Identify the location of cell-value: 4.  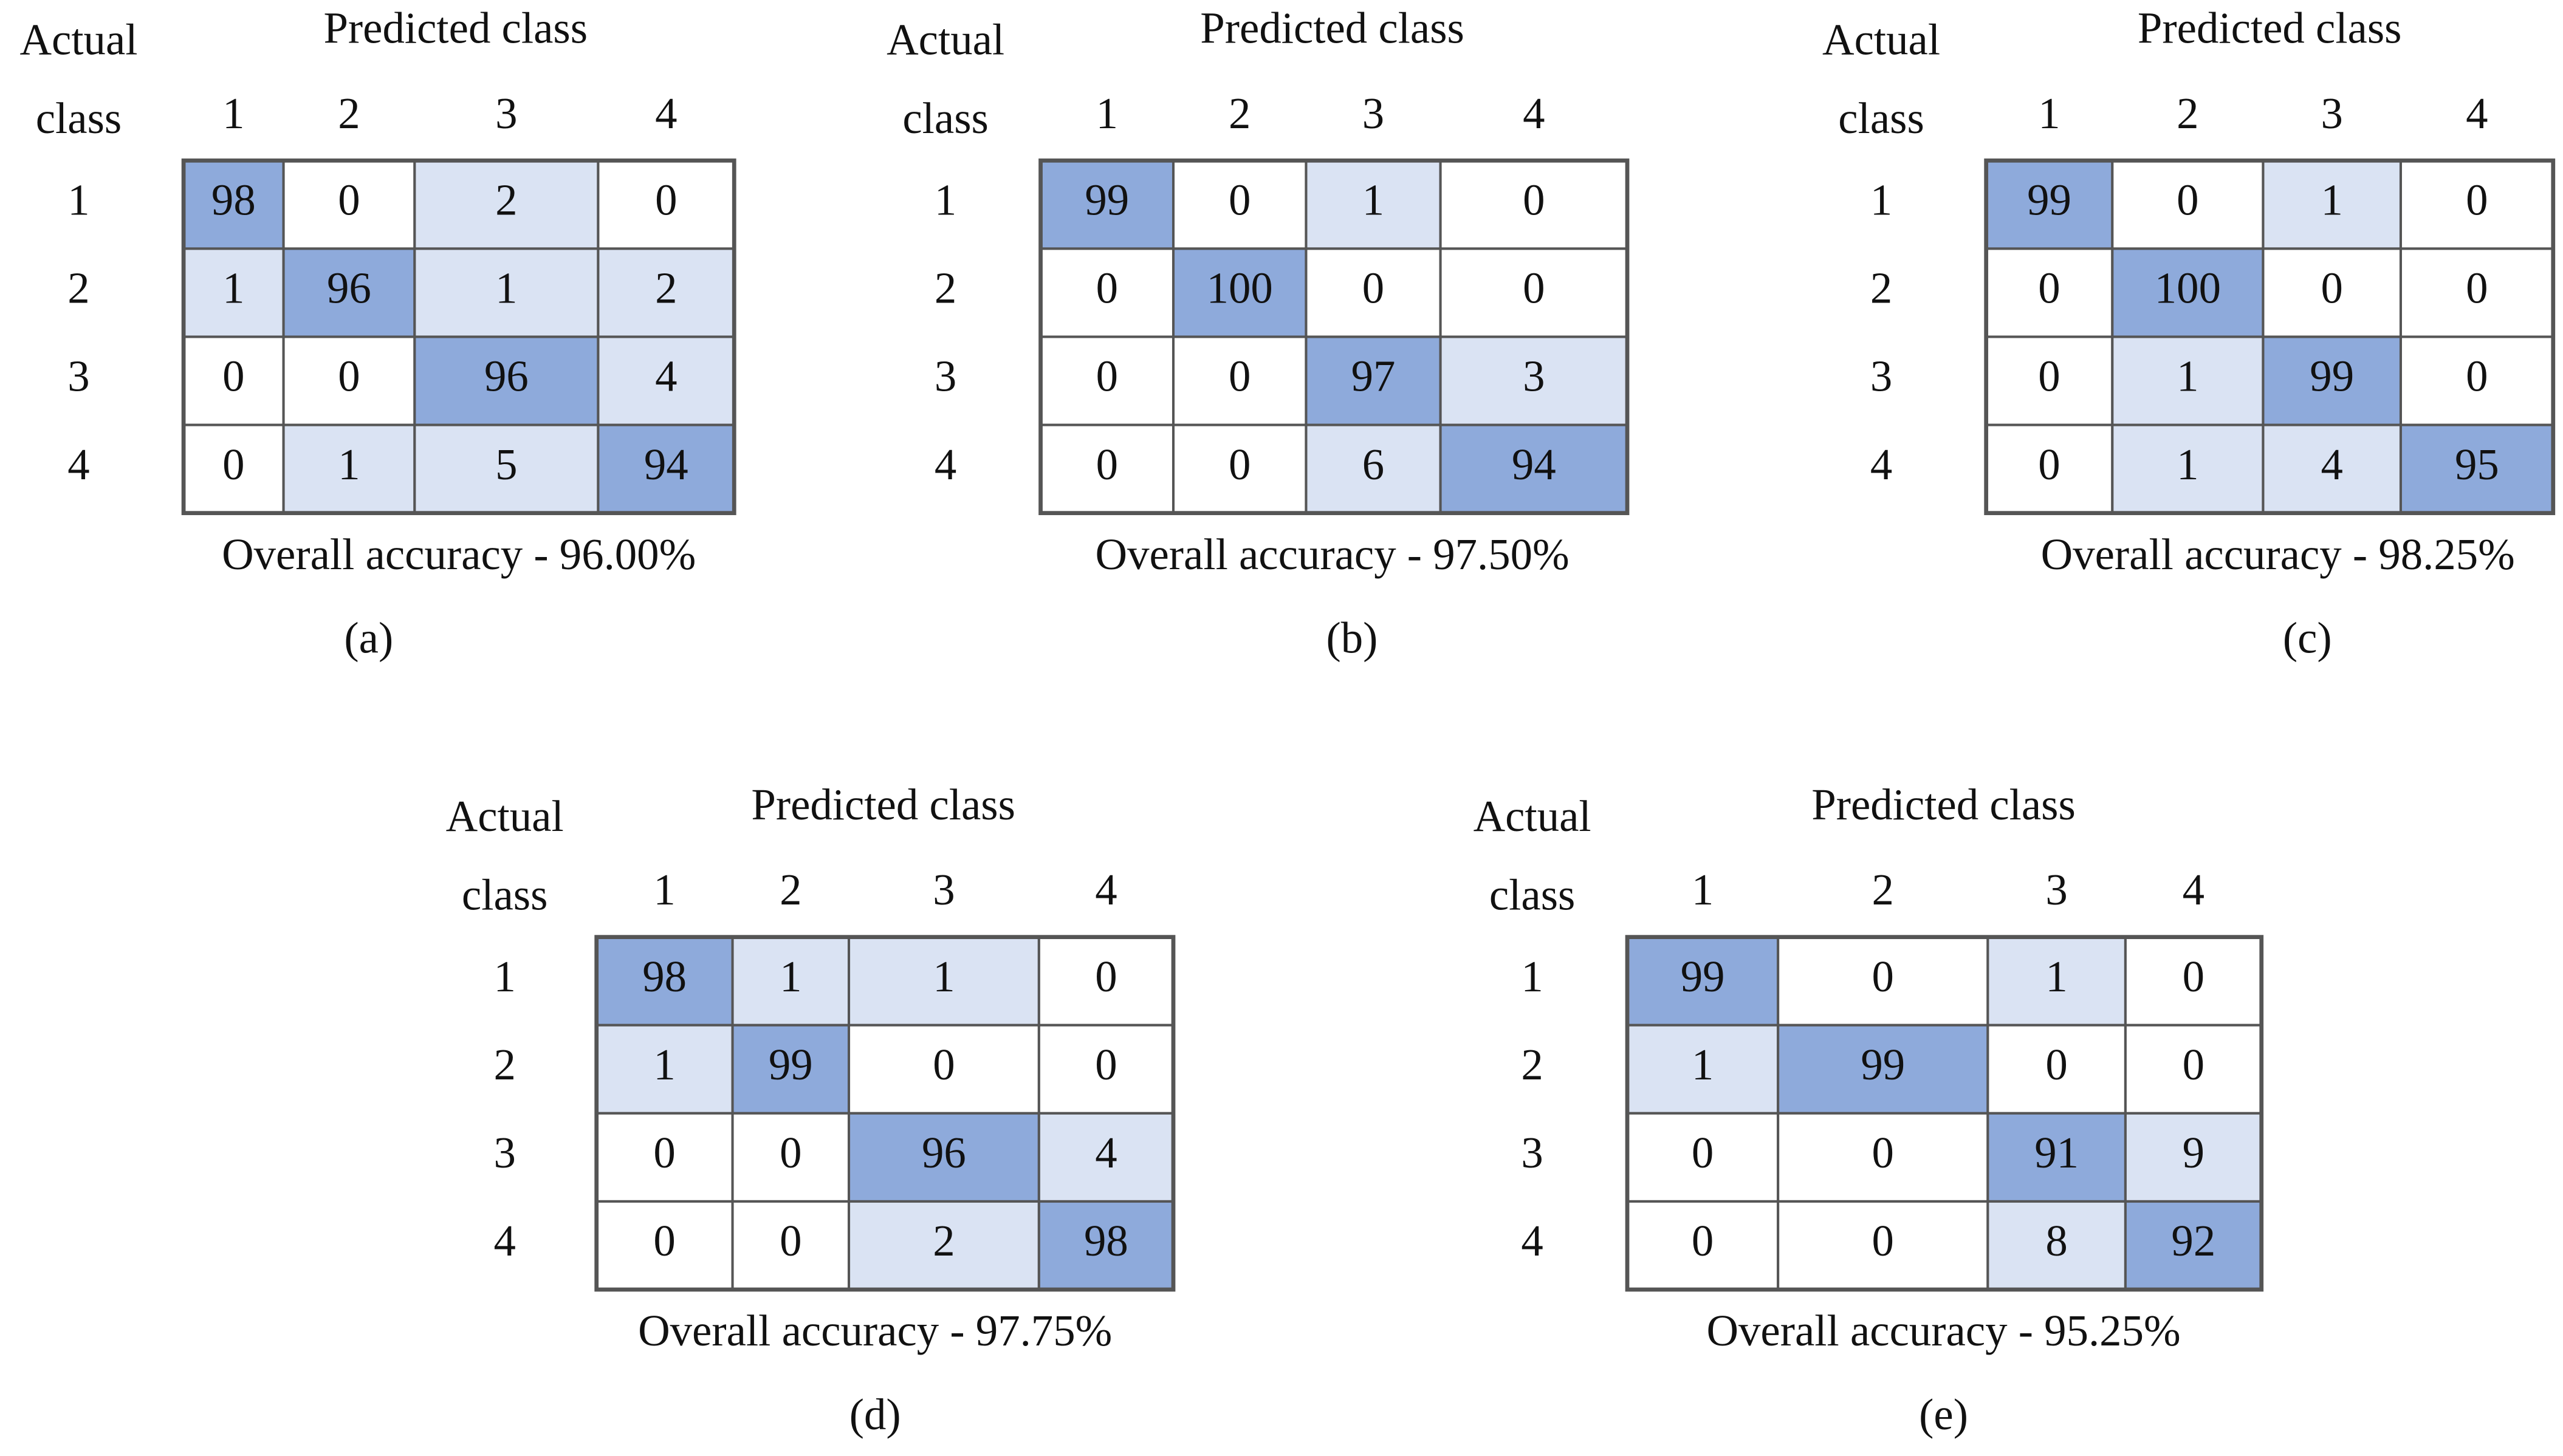
(666, 376).